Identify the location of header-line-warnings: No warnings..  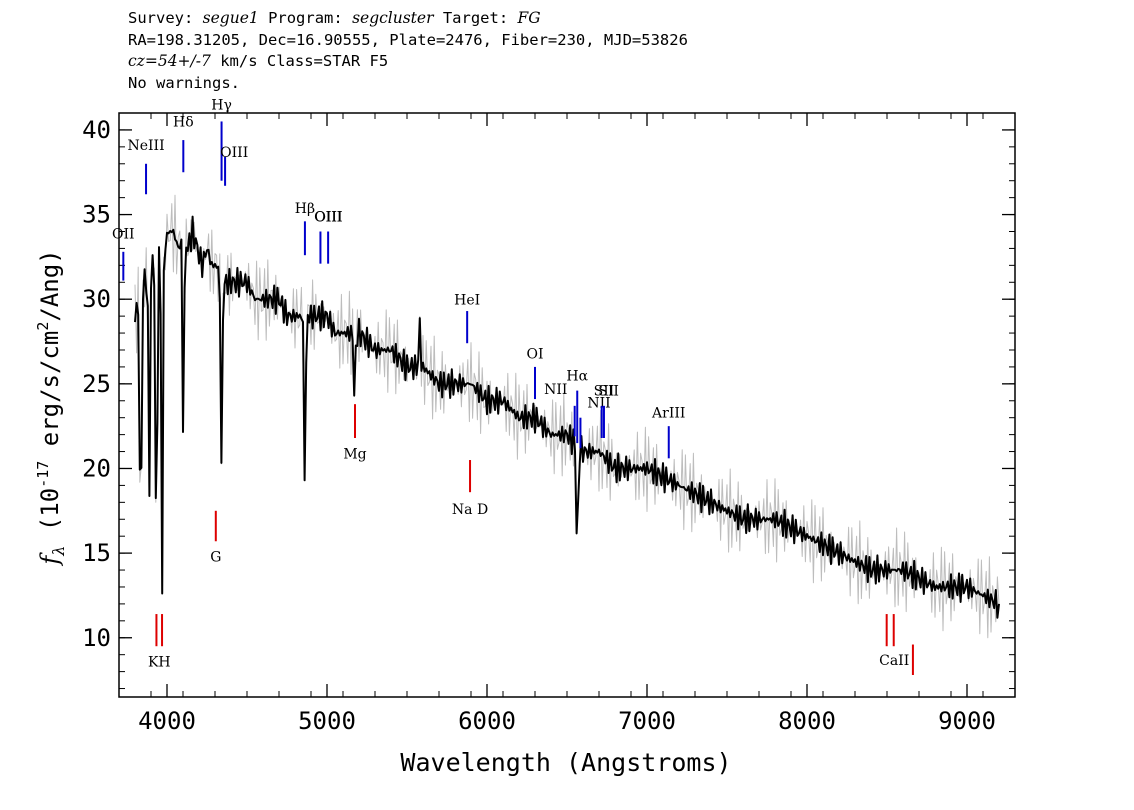
(184, 82).